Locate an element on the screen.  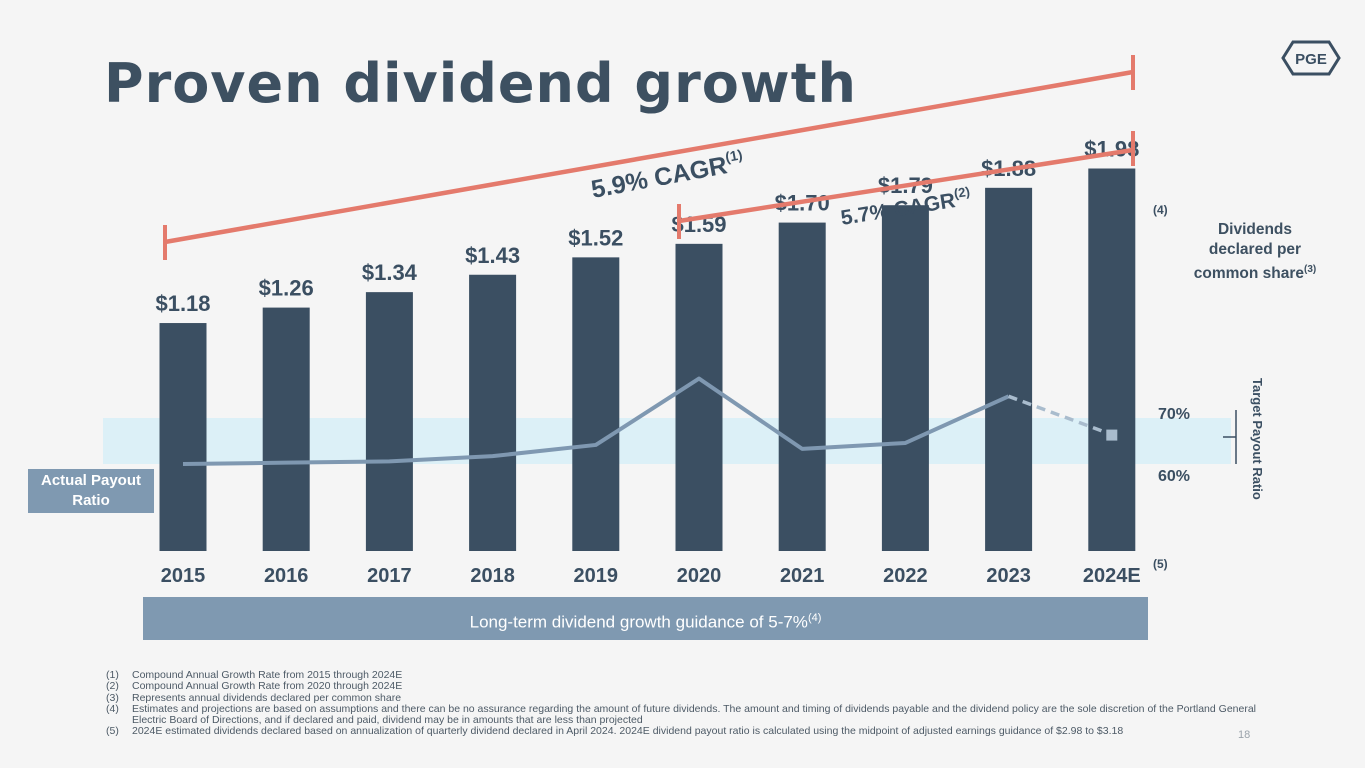
year-label-2020: 2020 is located at coordinates (699, 576).